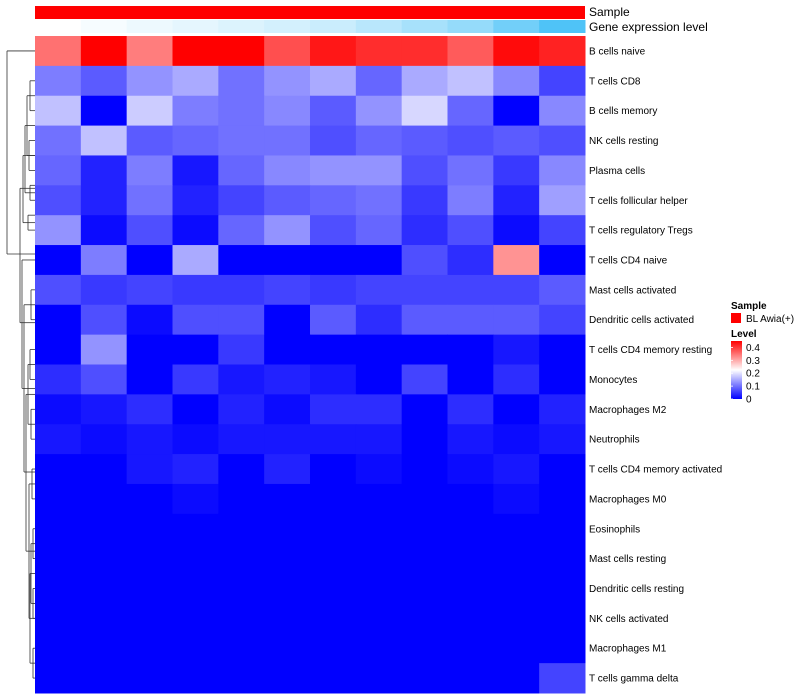  Describe the element at coordinates (641, 320) in the screenshot. I see `row-label: Dendritic cells activated` at that location.